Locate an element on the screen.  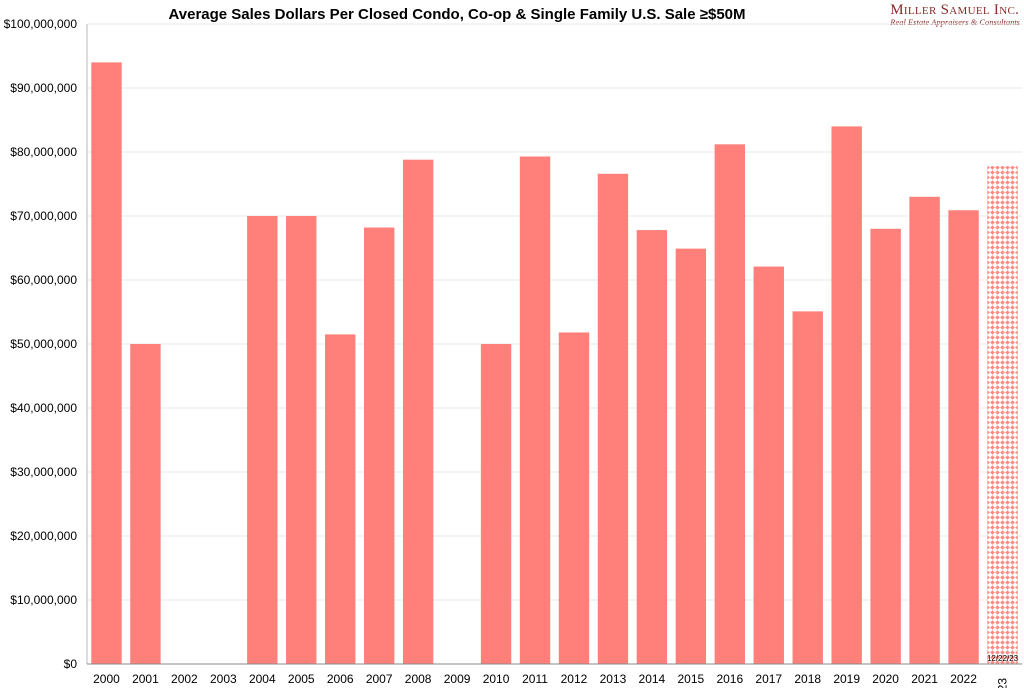
x-tick-label: 2020 is located at coordinates (885, 679).